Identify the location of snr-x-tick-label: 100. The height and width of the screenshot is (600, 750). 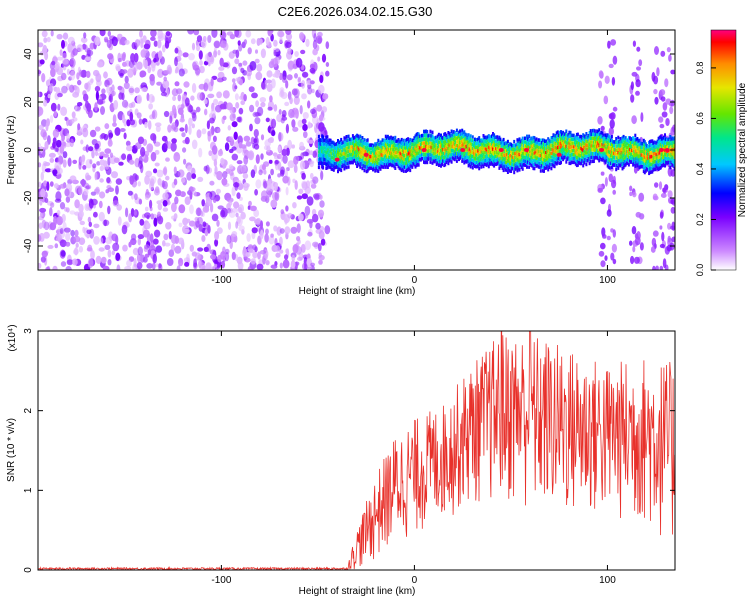
(607, 580).